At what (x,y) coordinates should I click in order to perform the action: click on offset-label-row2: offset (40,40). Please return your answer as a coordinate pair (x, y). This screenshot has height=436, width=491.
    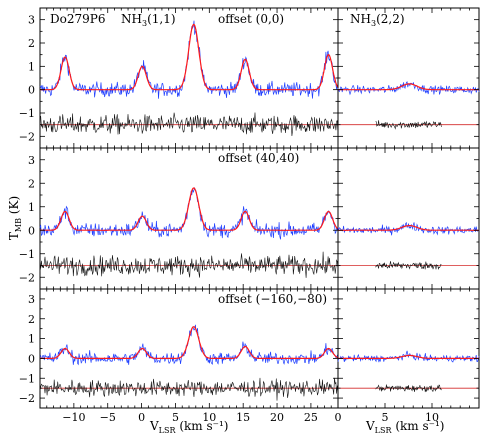
    Looking at the image, I should click on (258, 158).